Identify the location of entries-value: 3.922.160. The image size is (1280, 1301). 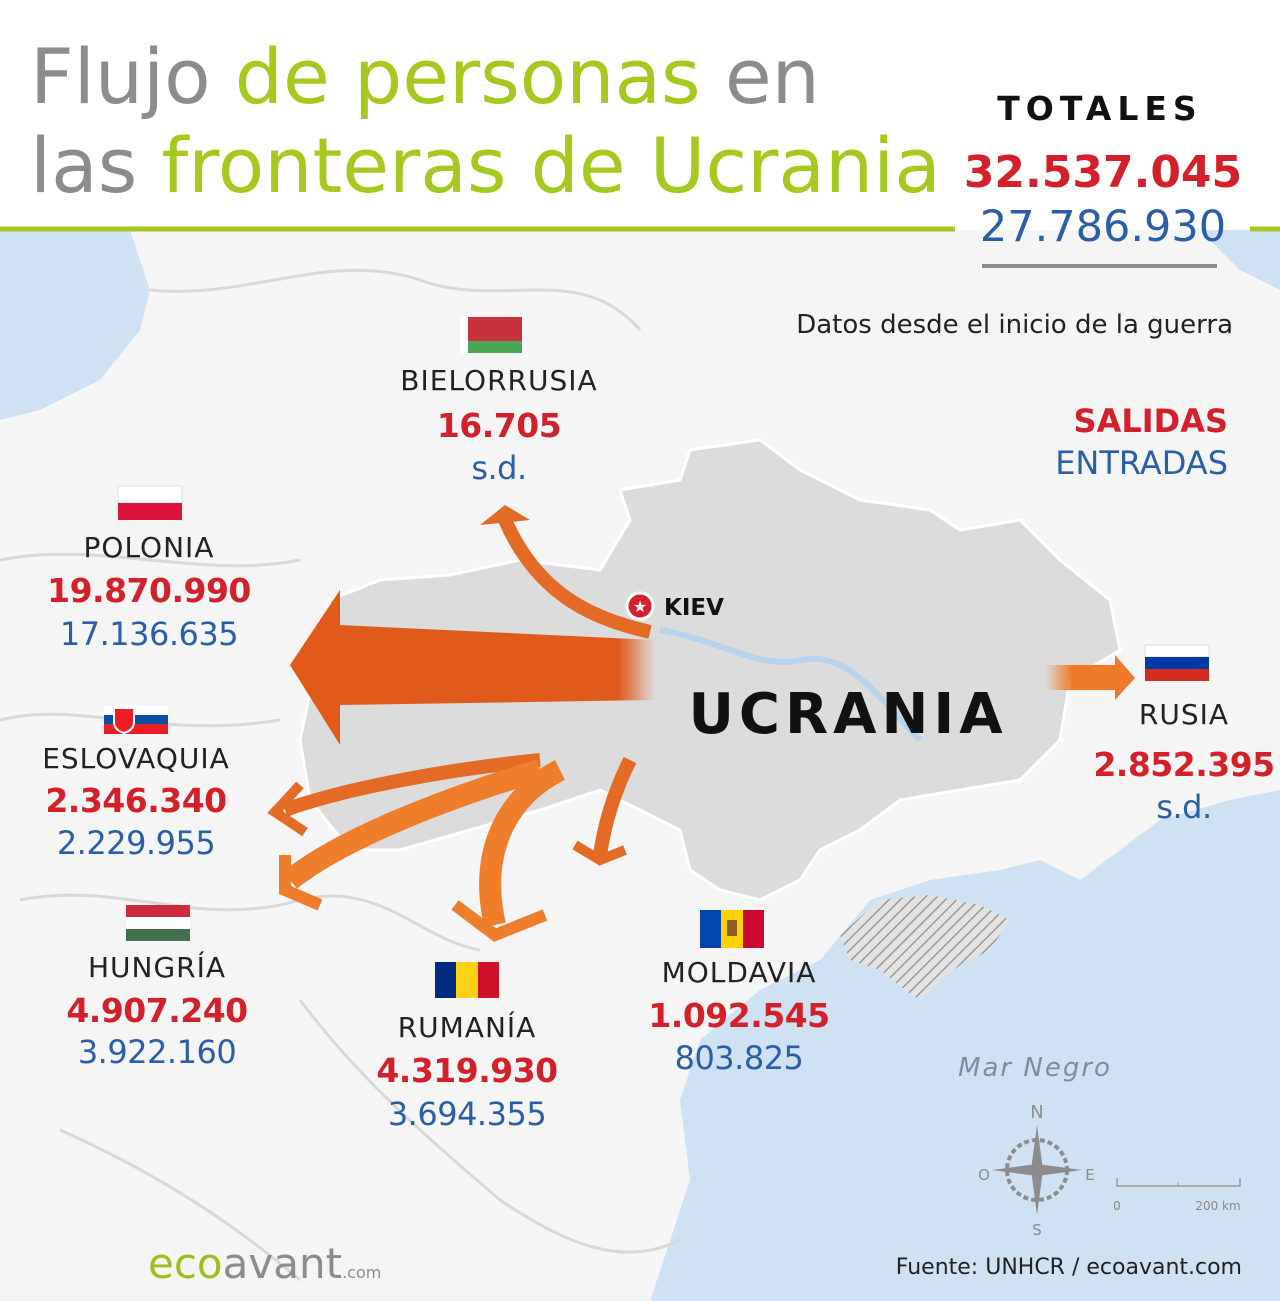
(157, 1052).